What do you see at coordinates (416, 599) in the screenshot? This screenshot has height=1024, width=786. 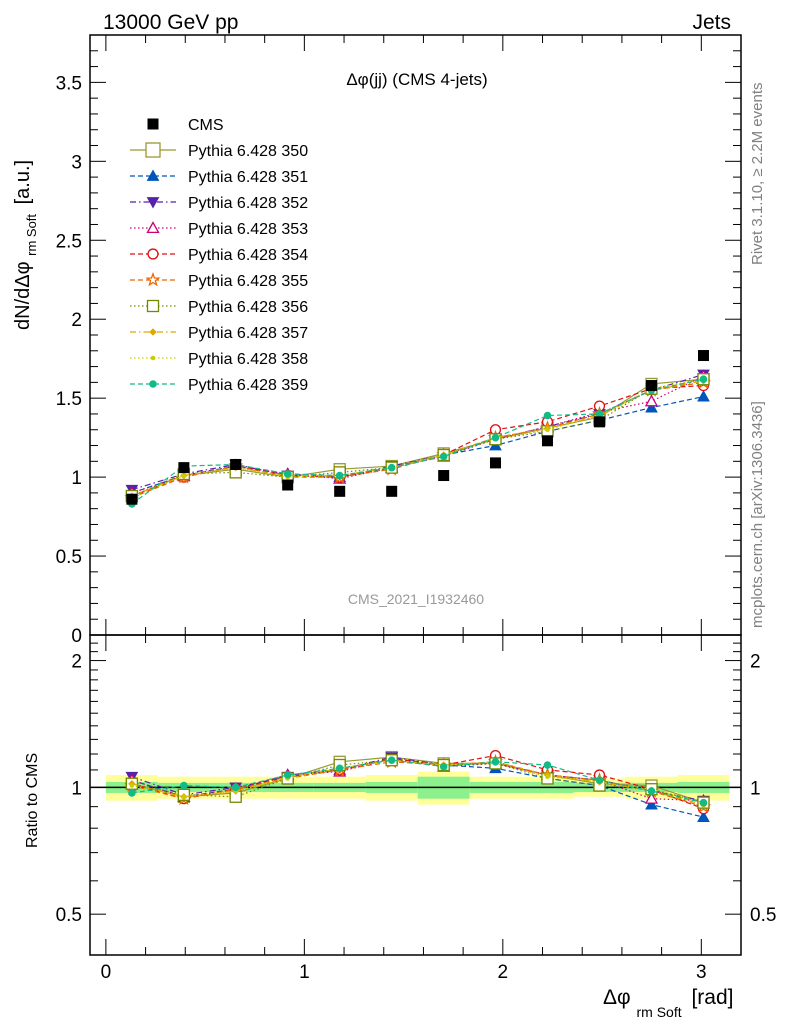 I see `watermark: CMS_2021_I1932460` at bounding box center [416, 599].